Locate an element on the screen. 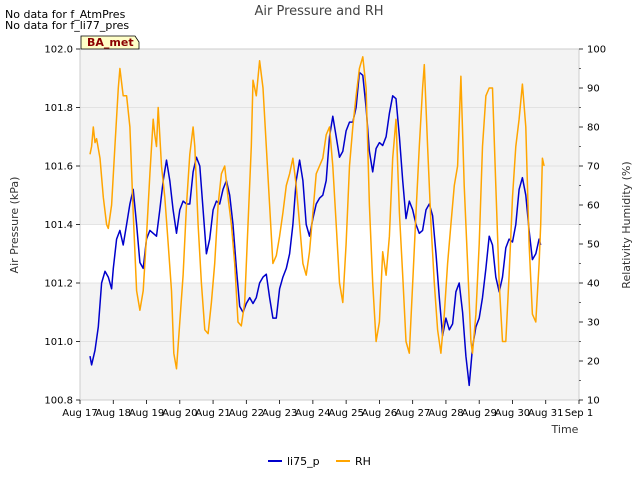 This screenshot has width=640, height=480. y-right-tick-label: 90 is located at coordinates (593, 89).